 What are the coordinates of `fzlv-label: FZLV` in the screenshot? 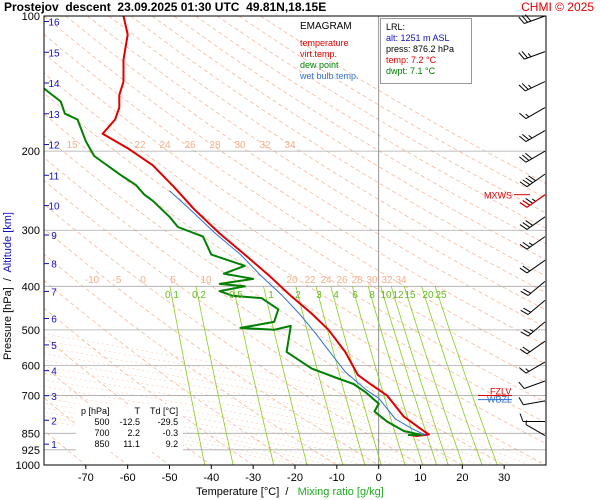 It's located at (500, 391).